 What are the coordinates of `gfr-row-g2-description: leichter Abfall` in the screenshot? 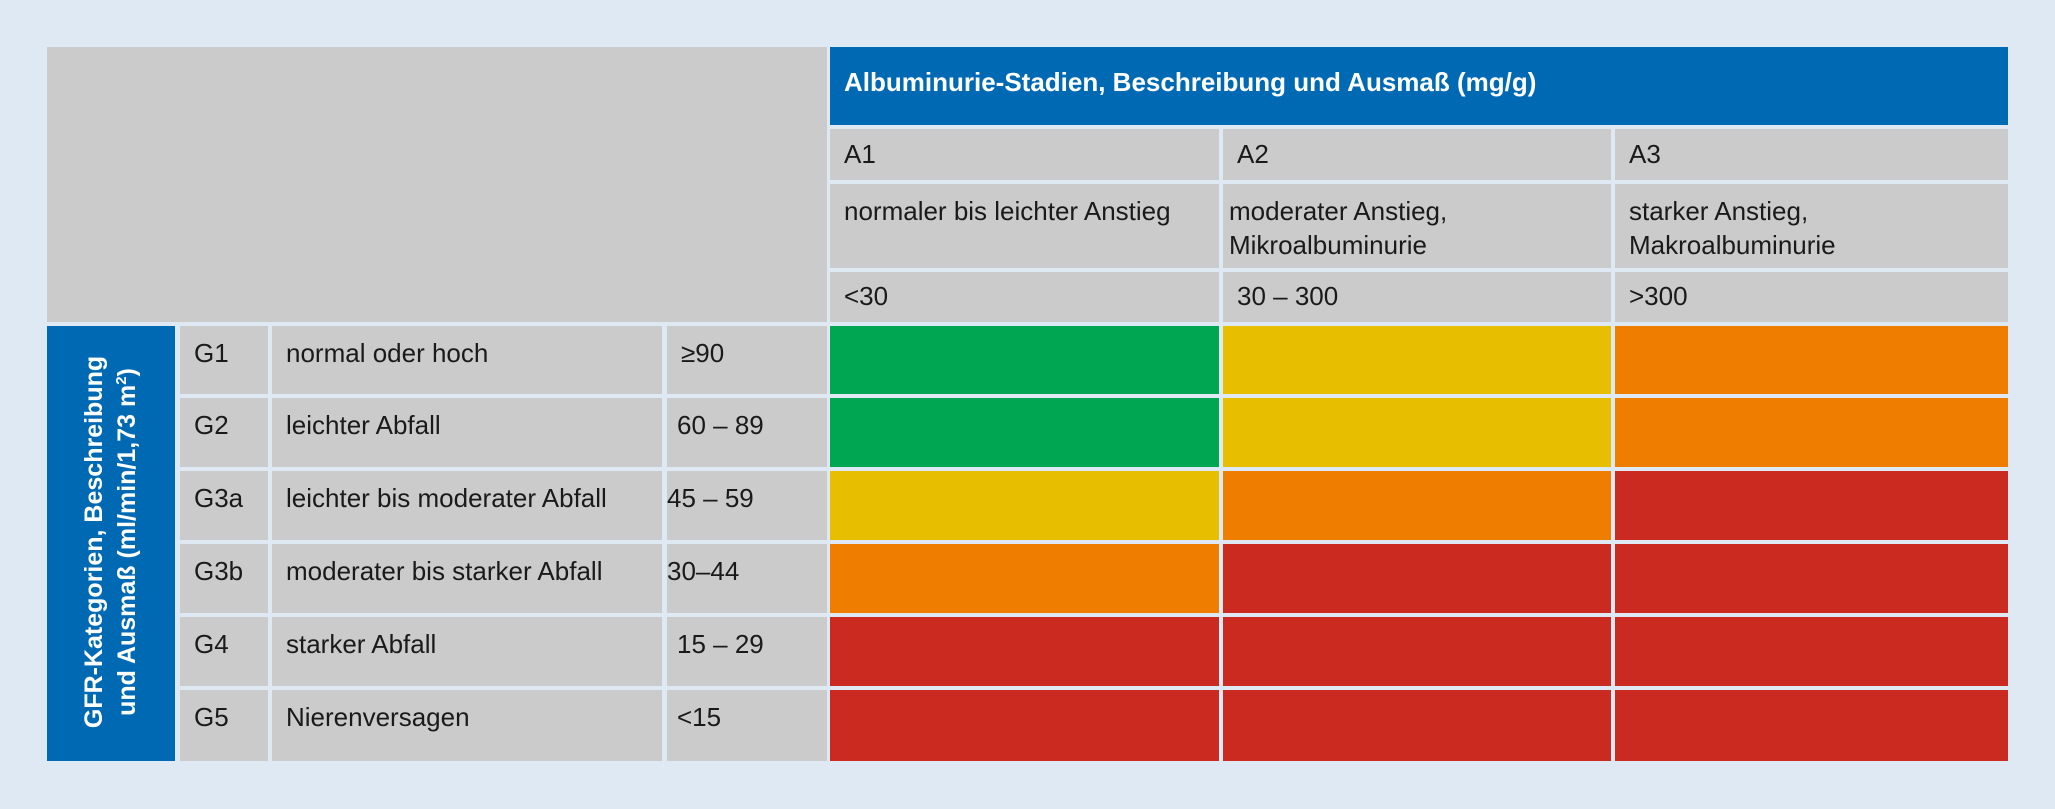 It's located at (467, 432).